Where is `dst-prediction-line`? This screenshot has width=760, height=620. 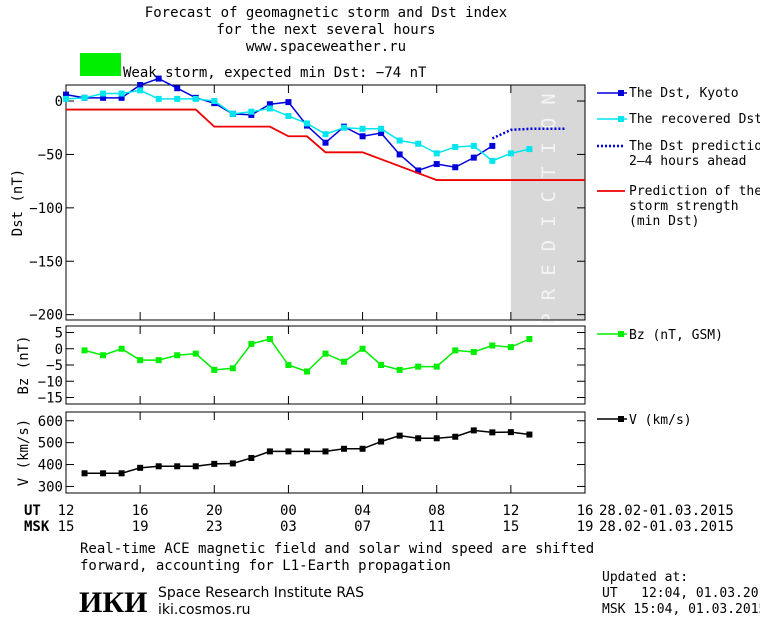 dst-prediction-line is located at coordinates (529, 133).